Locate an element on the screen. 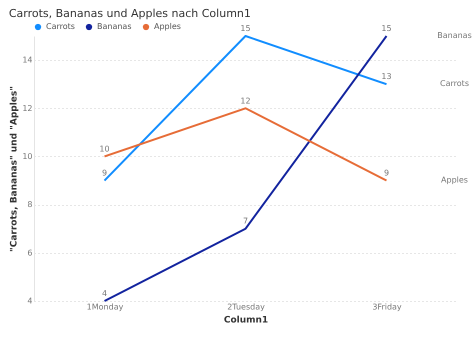 The height and width of the screenshot is (338, 474). y-tick-label: 8 is located at coordinates (29, 205).